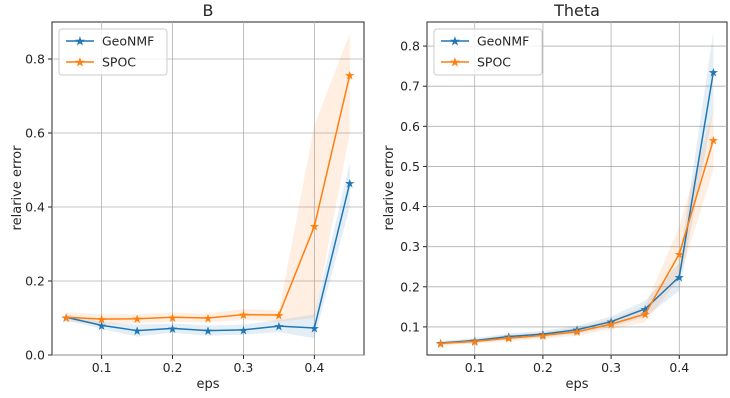 The image size is (730, 398). Describe the element at coordinates (208, 10) in the screenshot. I see `chart-title: B` at that location.